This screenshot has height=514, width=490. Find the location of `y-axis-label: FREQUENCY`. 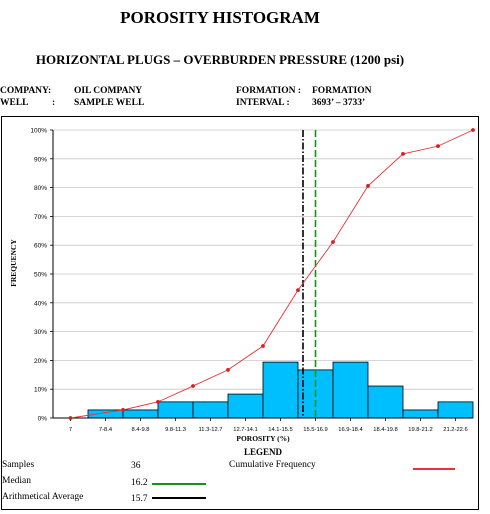

y-axis-label: FREQUENCY is located at coordinates (13, 263).